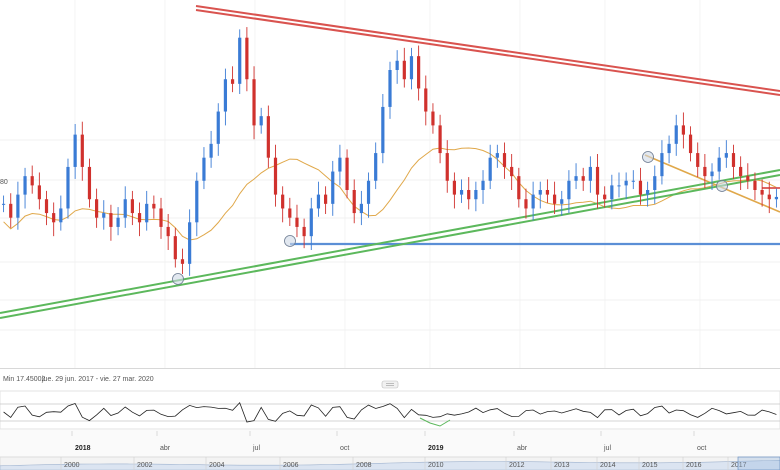 The width and height of the screenshot is (780, 470). I want to click on navigator-label: 2017, so click(739, 465).